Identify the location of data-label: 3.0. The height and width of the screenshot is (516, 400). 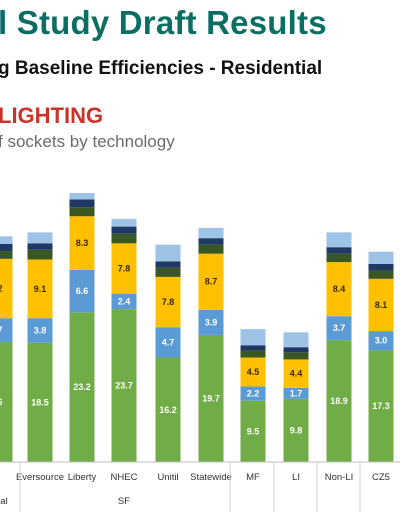
(381, 341).